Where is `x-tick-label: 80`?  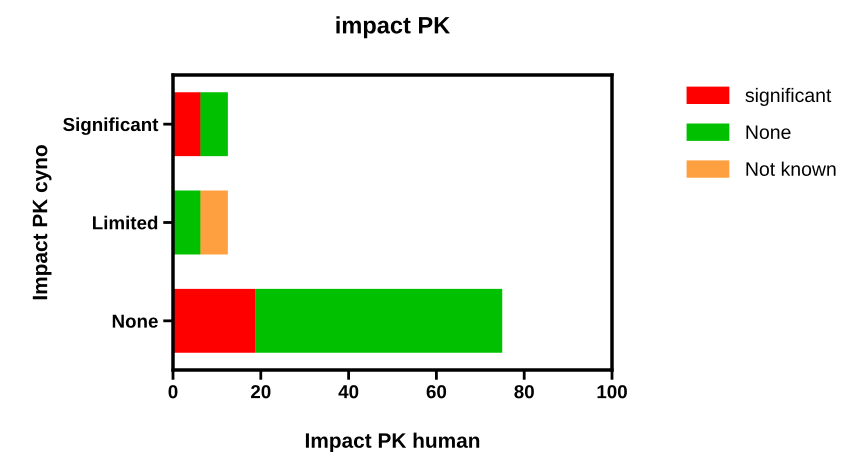 x-tick-label: 80 is located at coordinates (524, 391).